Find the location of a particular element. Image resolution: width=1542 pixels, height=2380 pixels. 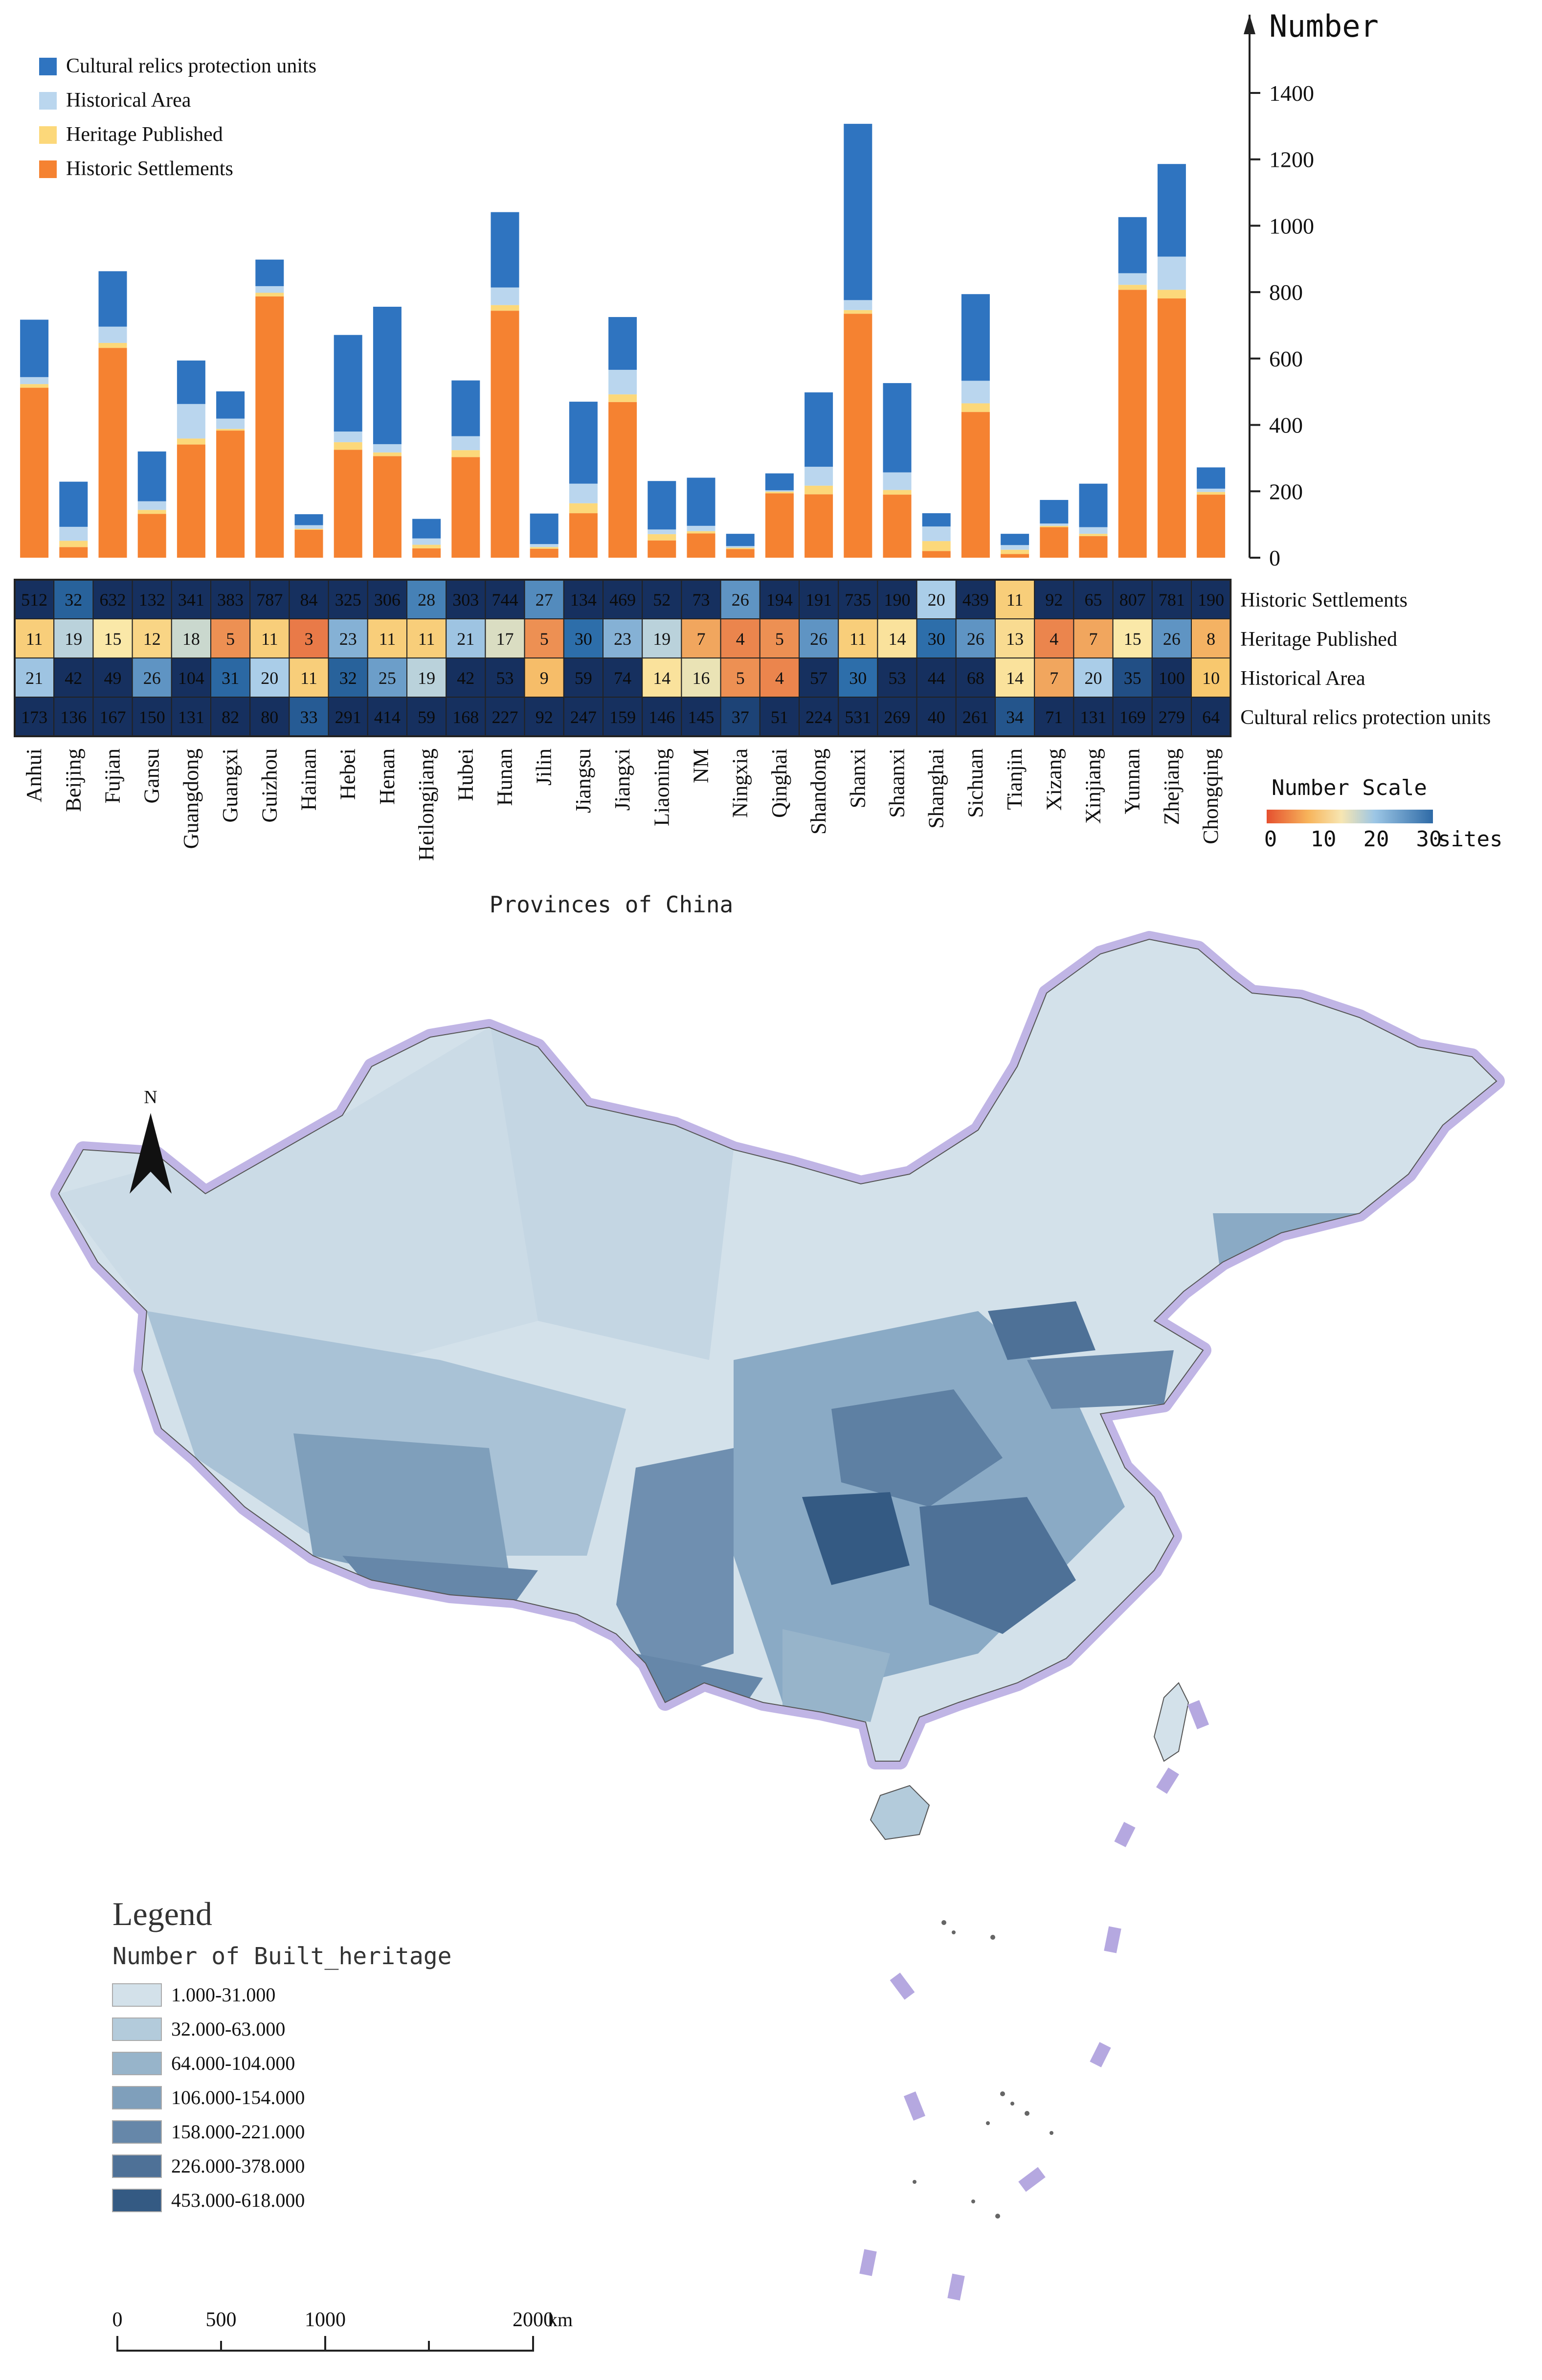

bar-shanxi-cultural-relics-protection-units is located at coordinates (858, 212).